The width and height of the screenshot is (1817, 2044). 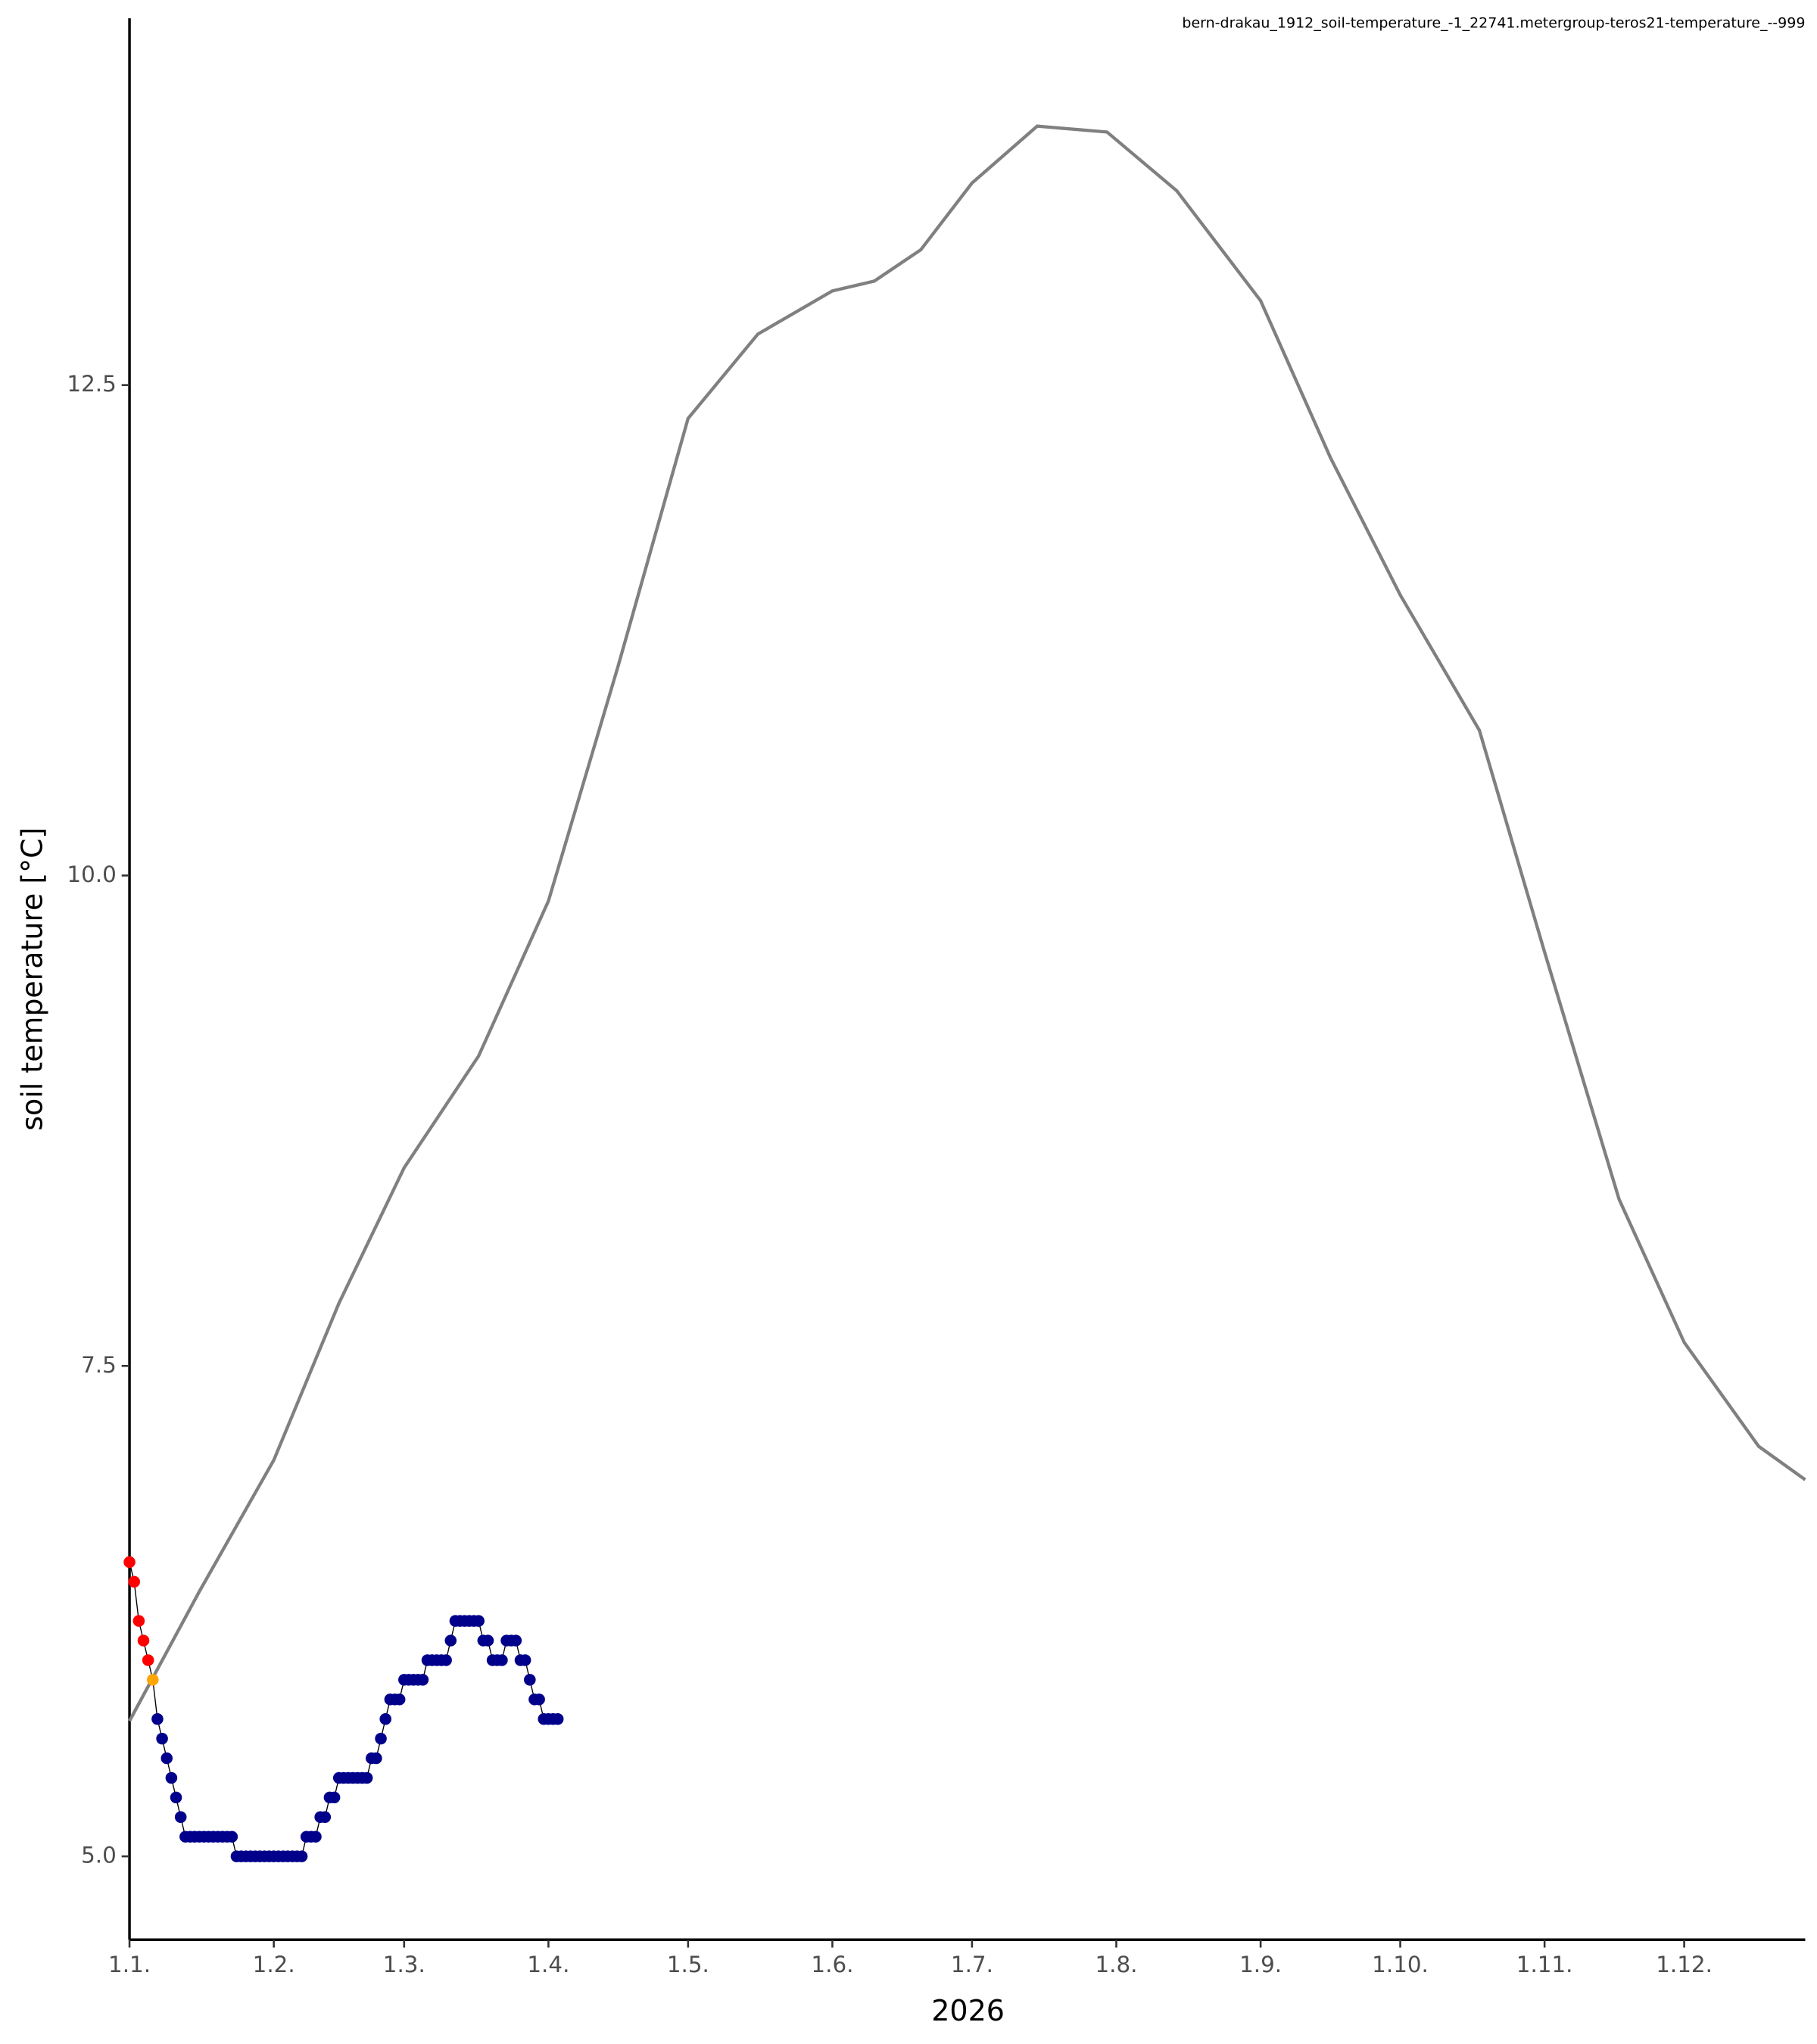 What do you see at coordinates (968, 2010) in the screenshot?
I see `x-axis-label: 2026` at bounding box center [968, 2010].